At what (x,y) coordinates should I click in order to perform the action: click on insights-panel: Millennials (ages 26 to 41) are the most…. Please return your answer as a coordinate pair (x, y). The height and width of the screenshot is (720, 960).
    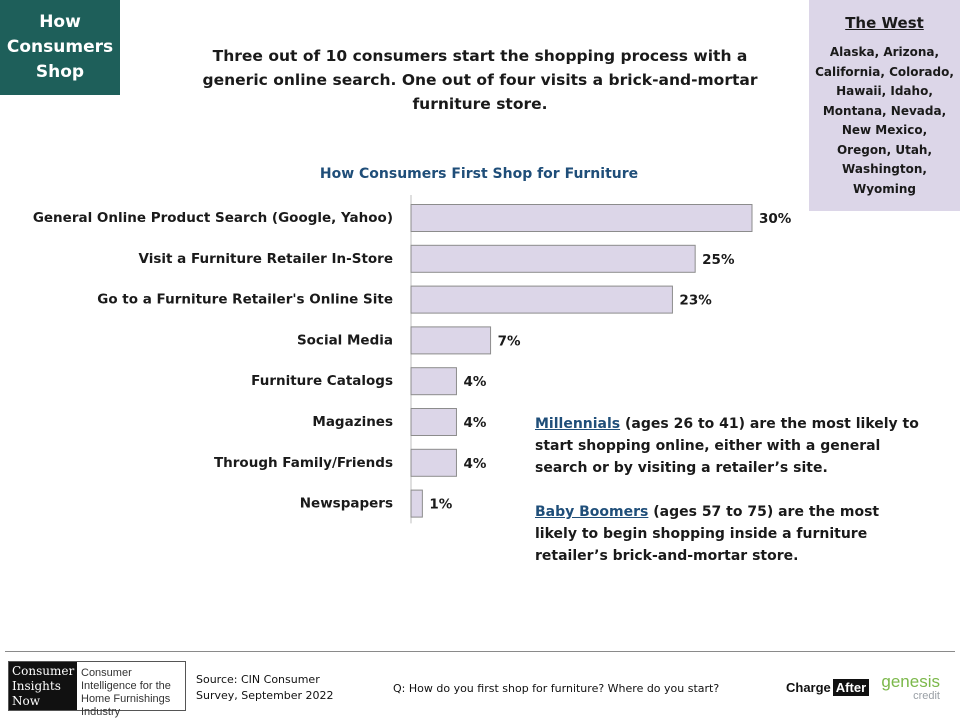
    Looking at the image, I should click on (727, 501).